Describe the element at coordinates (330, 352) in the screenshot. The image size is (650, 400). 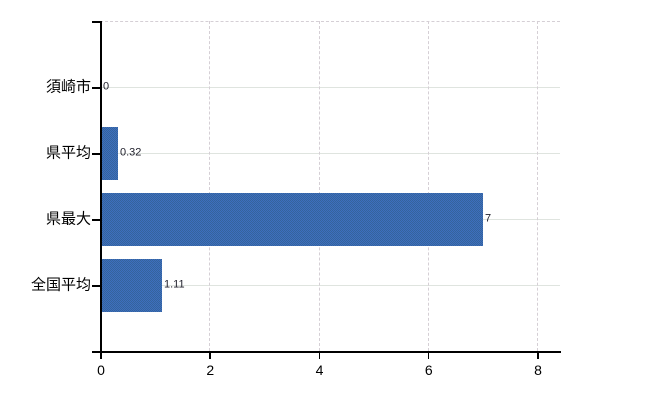
I see `x-axis-line` at that location.